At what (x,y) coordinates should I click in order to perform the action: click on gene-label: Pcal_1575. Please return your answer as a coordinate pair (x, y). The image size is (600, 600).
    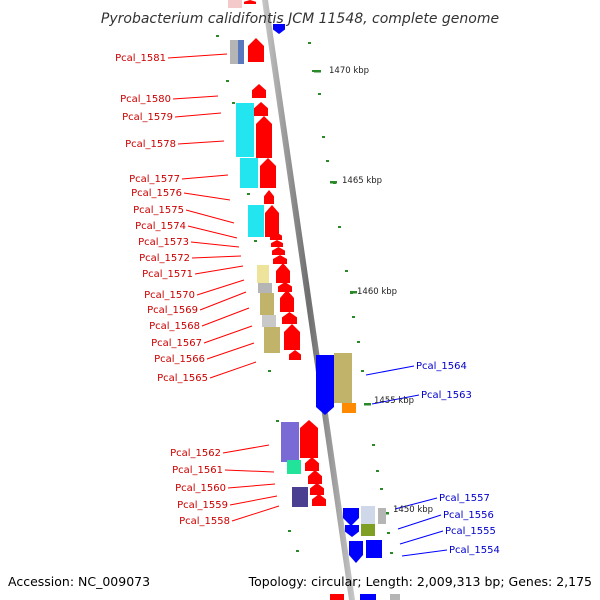
    Looking at the image, I should click on (158, 210).